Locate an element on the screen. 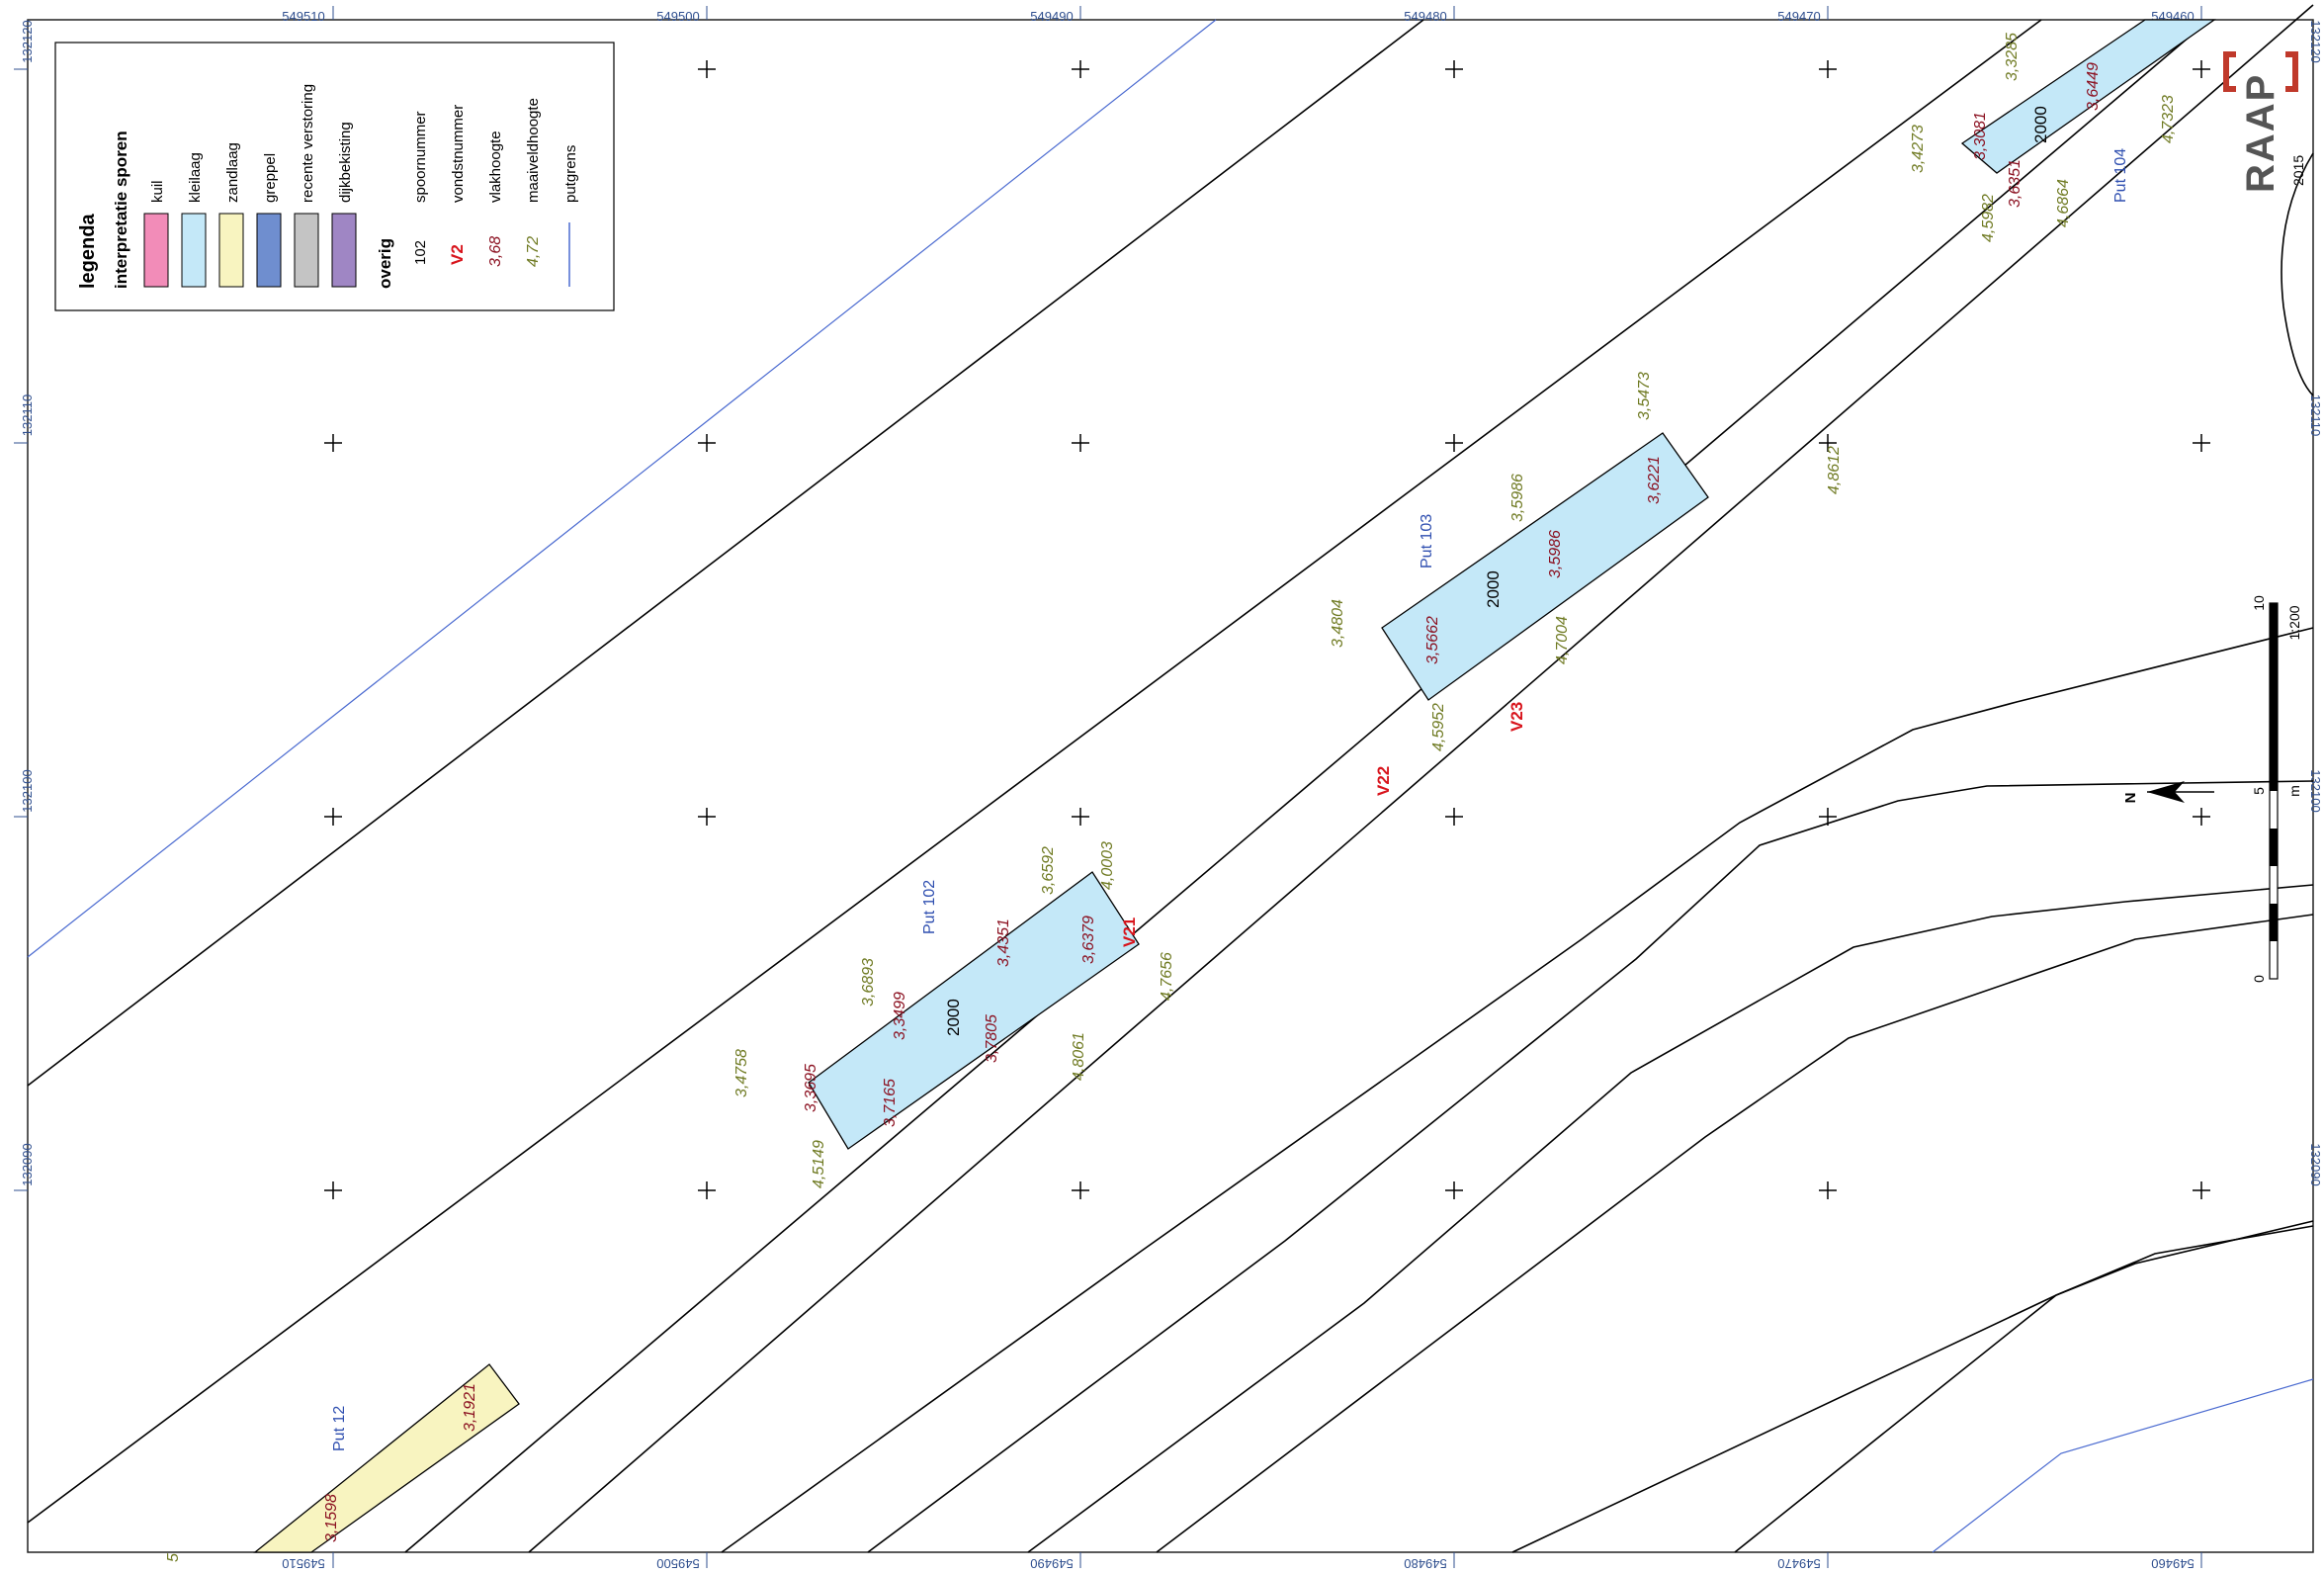 The image size is (2324, 1574). y-label-right-2: 132110 is located at coordinates (2315, 415).